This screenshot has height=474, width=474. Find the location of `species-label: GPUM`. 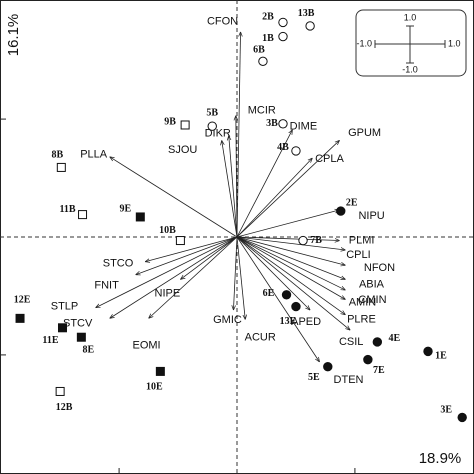

species-label: GPUM is located at coordinates (364, 133).